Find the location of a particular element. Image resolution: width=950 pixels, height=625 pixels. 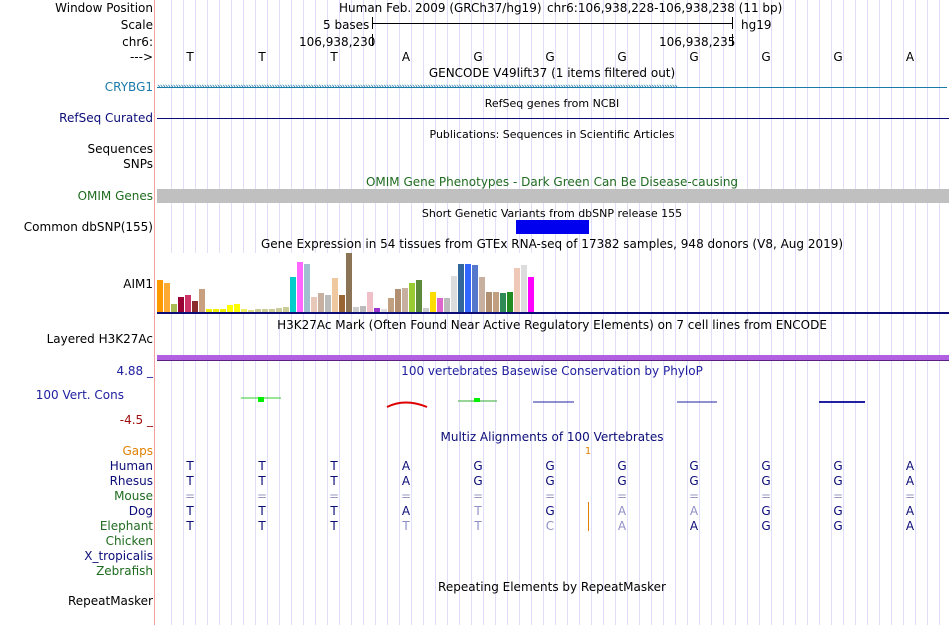

gencode-track-label: CRYBG1 is located at coordinates (128, 87).